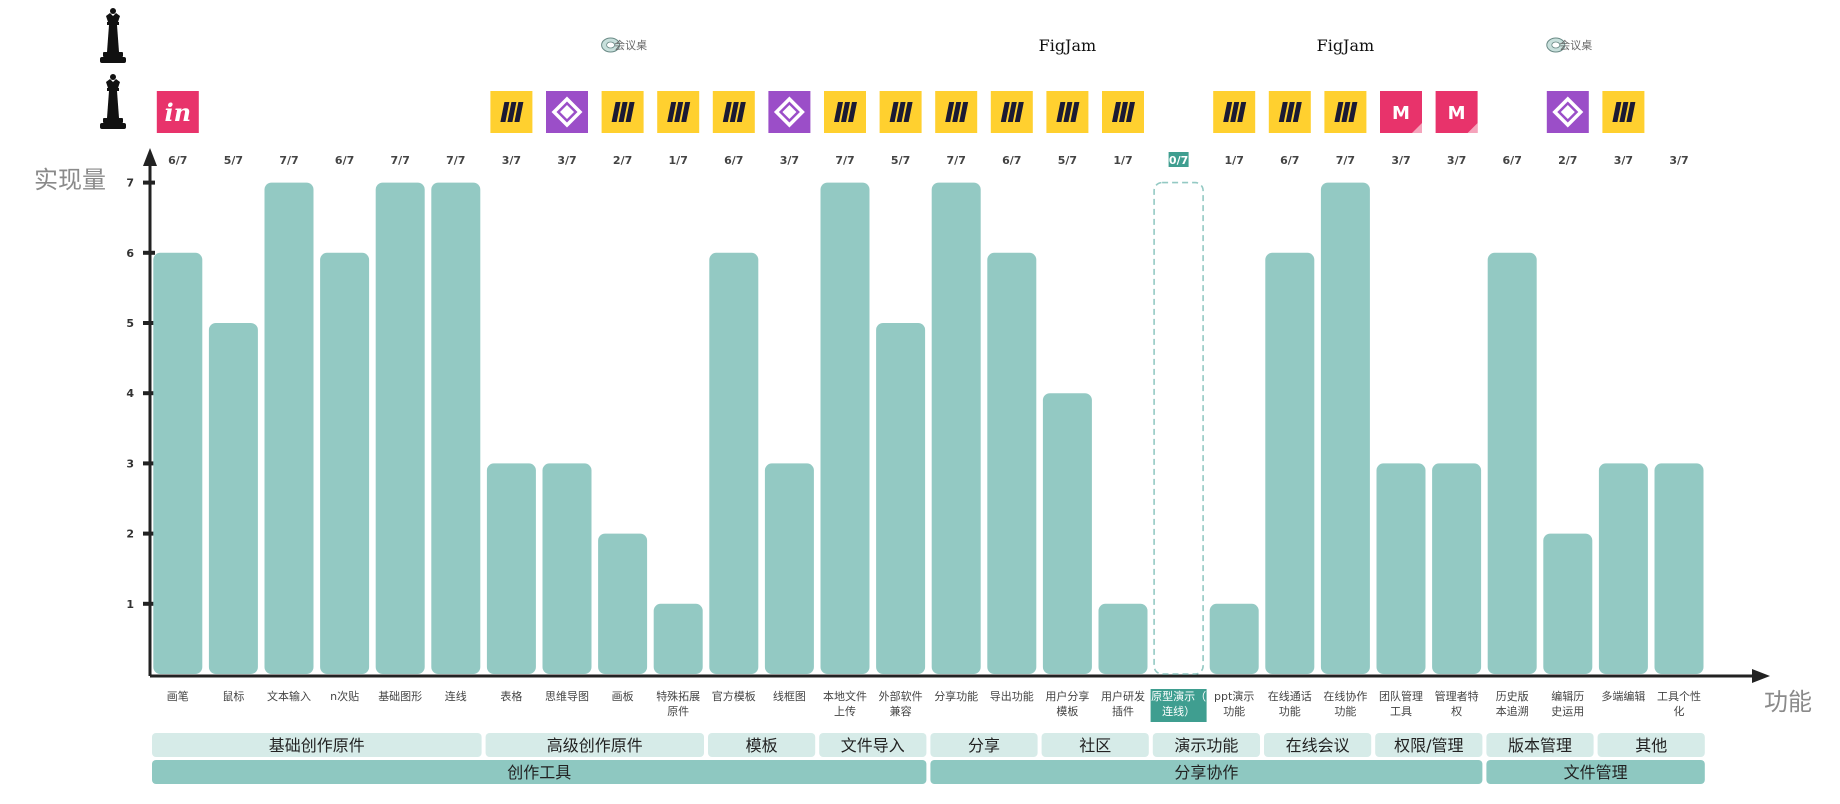  I want to click on category-label: 用户分享, so click(1067, 696).